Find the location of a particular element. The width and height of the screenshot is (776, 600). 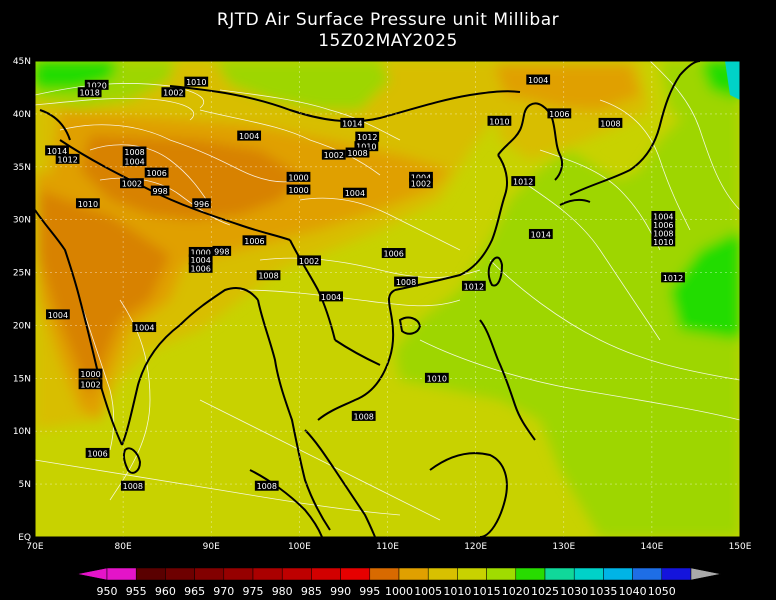

colorbar-label: 990 is located at coordinates (340, 591).